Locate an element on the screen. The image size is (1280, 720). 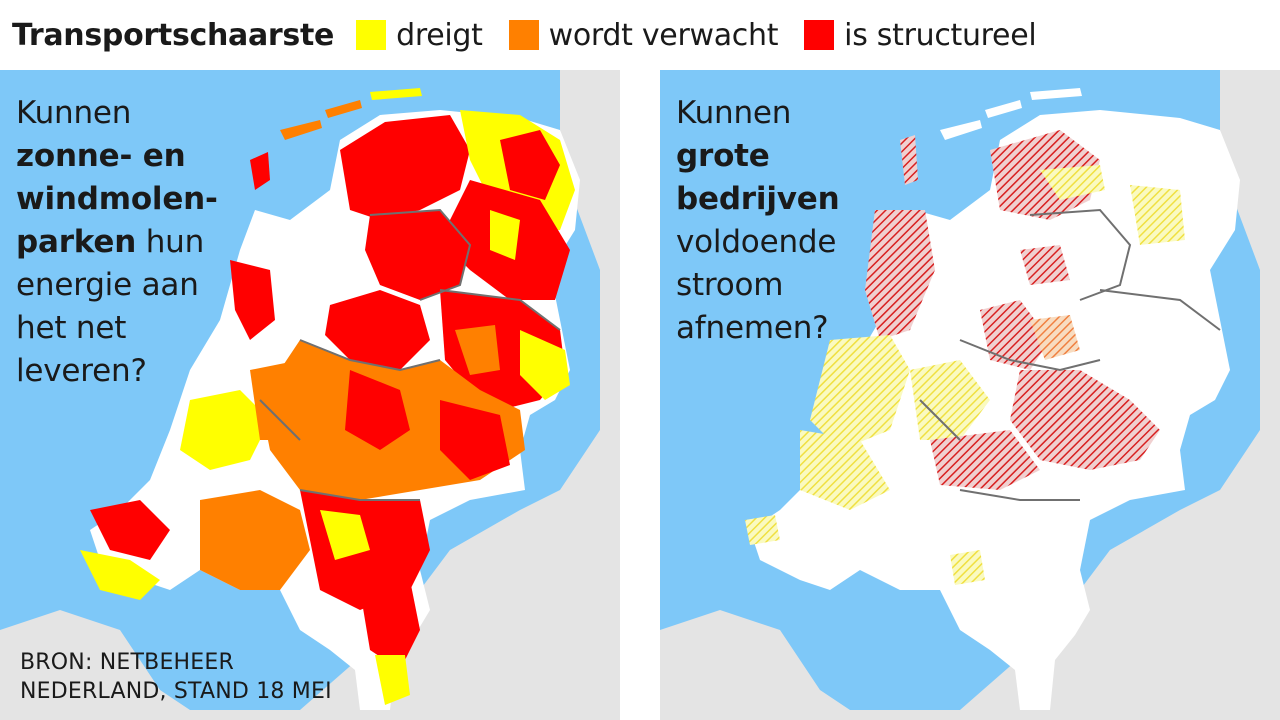
region-limburg-north is located at coordinates (390, 625).